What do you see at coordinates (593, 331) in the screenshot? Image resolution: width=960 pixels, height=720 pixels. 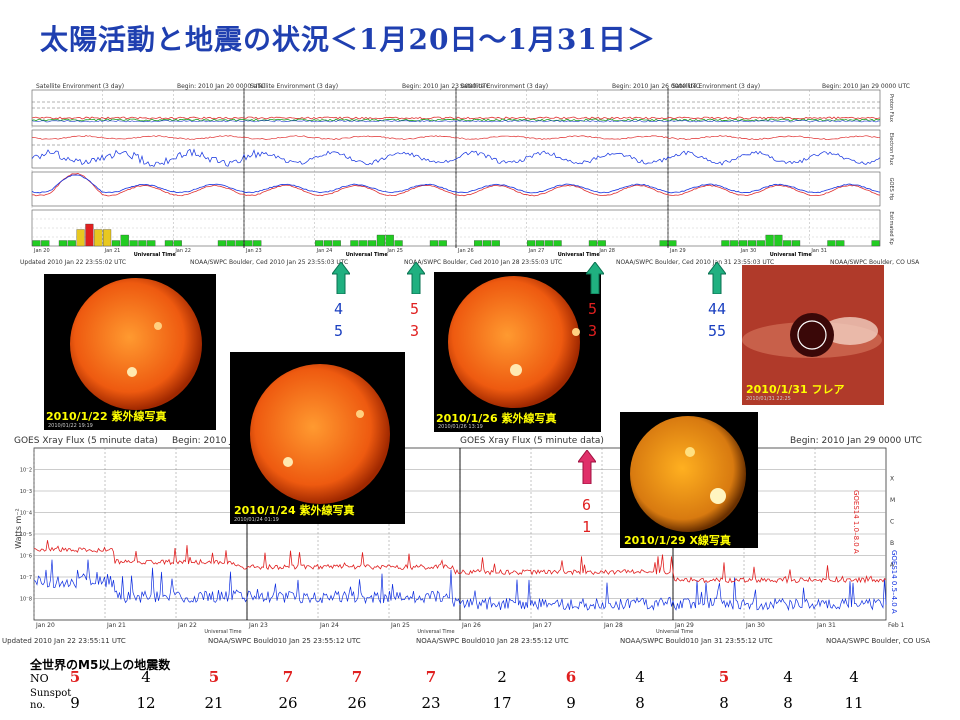 I see `magnitude-line: 3` at bounding box center [593, 331].